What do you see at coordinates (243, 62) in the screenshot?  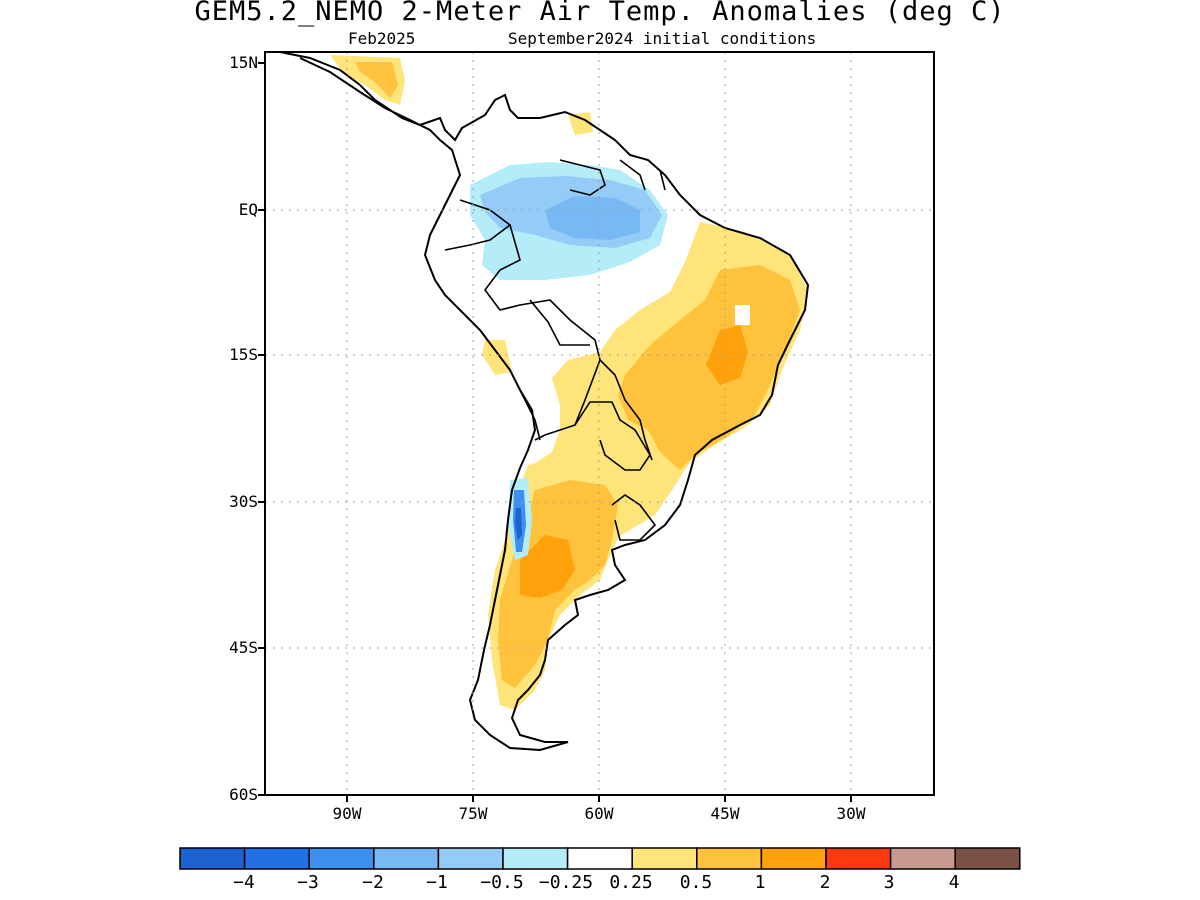 I see `lat-label-15n: 15N` at bounding box center [243, 62].